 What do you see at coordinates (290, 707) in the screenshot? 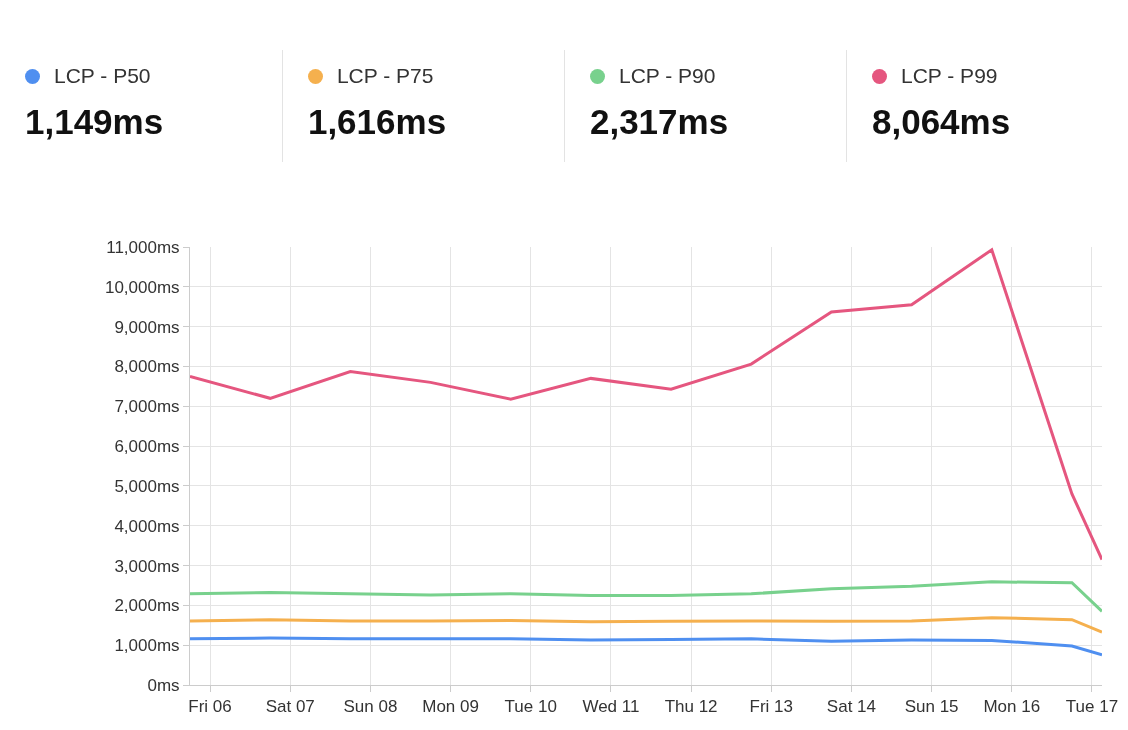
I see `x-tick-label: Sat 07` at bounding box center [290, 707].